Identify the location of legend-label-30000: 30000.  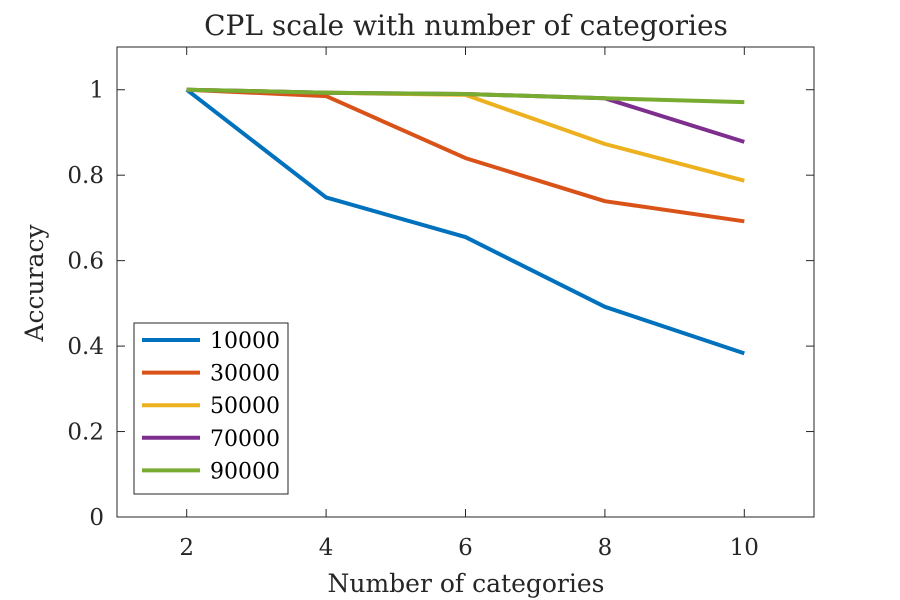
(245, 374).